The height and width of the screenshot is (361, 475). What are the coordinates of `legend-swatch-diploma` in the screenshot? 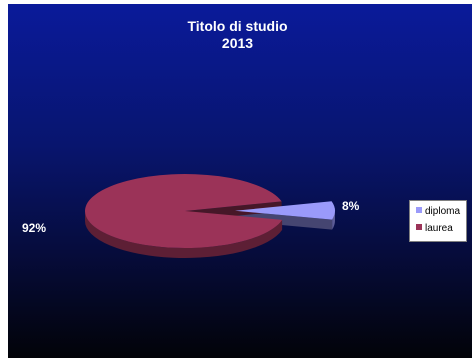 It's located at (419, 210).